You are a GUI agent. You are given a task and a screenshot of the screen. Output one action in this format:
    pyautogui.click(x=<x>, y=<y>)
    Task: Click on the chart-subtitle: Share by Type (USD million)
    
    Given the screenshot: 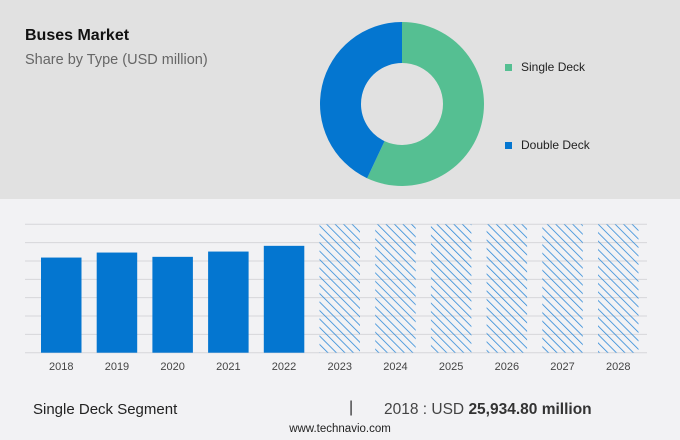 What is the action you would take?
    pyautogui.click(x=116, y=60)
    